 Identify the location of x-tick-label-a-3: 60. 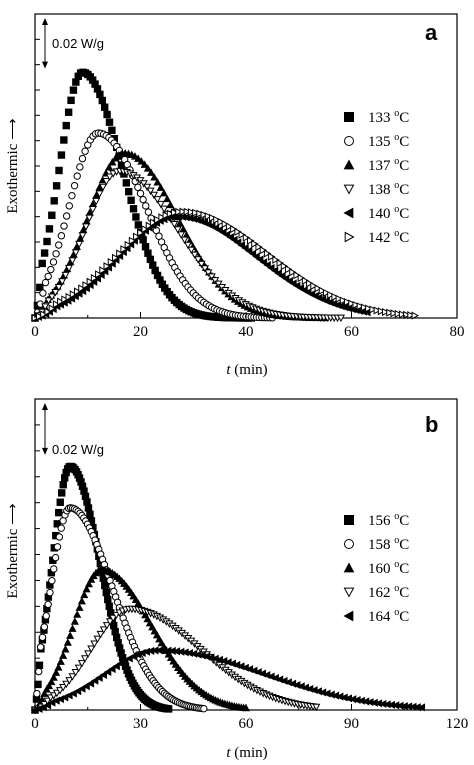
(351, 332).